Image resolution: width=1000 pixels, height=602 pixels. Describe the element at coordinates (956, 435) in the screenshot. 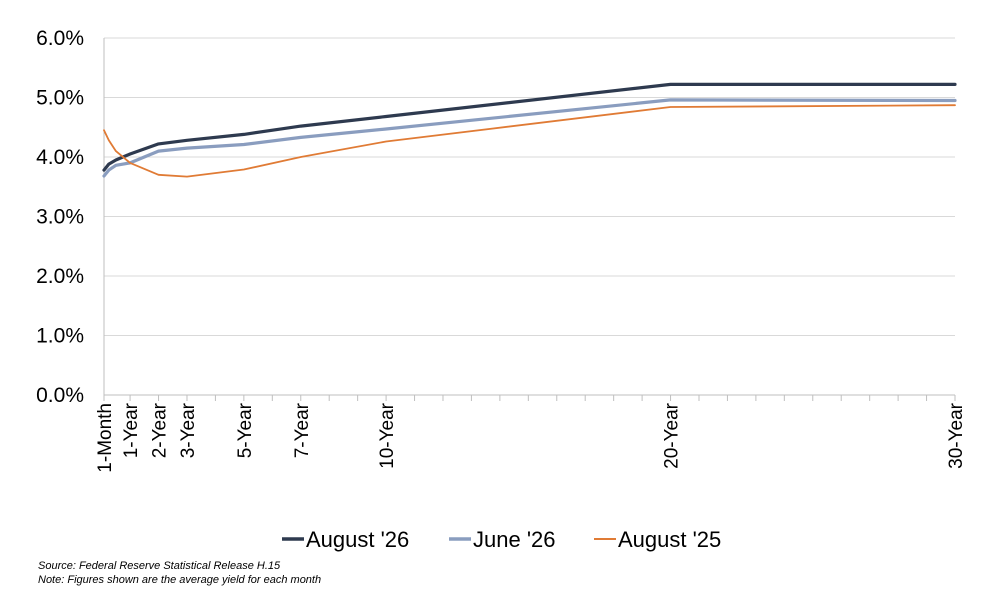

I see `x-tick-label: 30-Year` at that location.